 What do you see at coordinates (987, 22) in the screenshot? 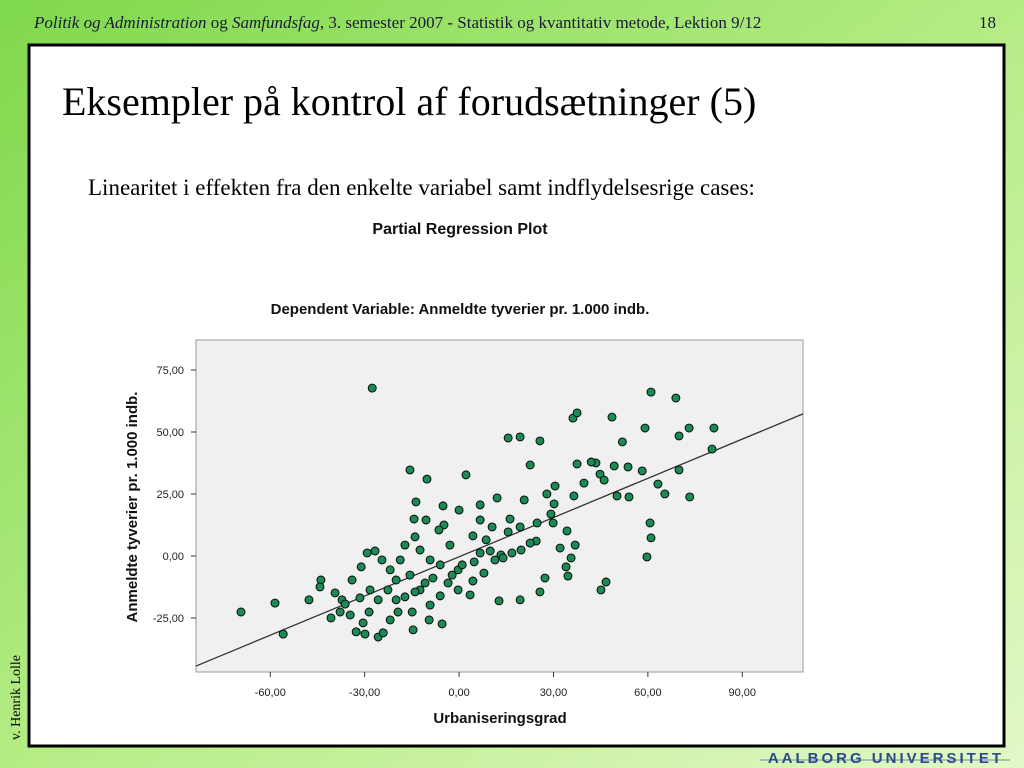
I see `page-number: 18` at bounding box center [987, 22].